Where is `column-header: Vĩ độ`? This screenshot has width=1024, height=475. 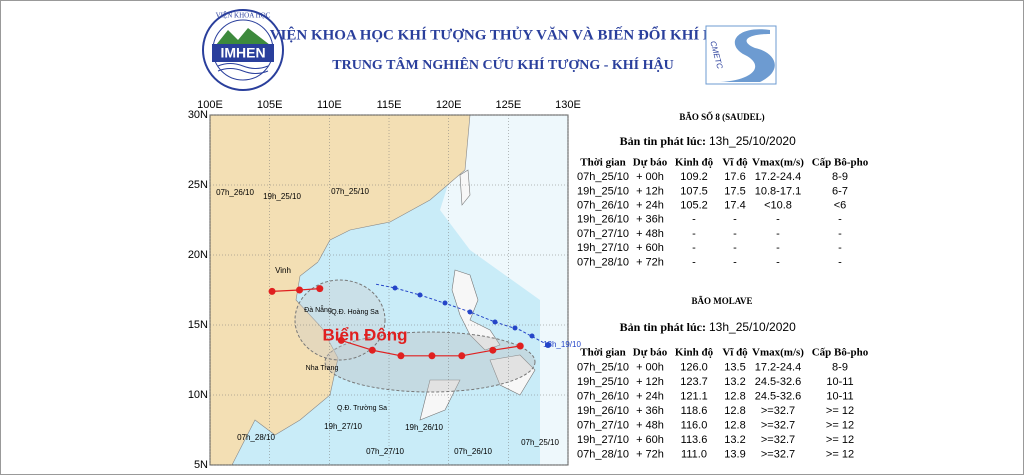
column-header: Vĩ độ is located at coordinates (735, 353).